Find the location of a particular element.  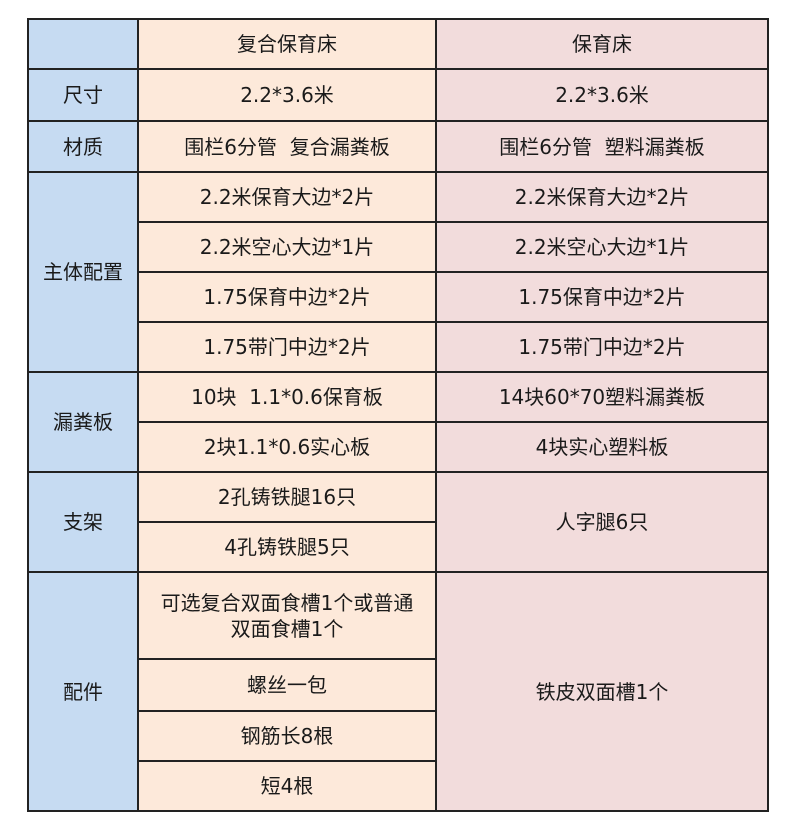

table-row: 尺寸 2.2*3.6米 2.2*3.6米 is located at coordinates (398, 95).